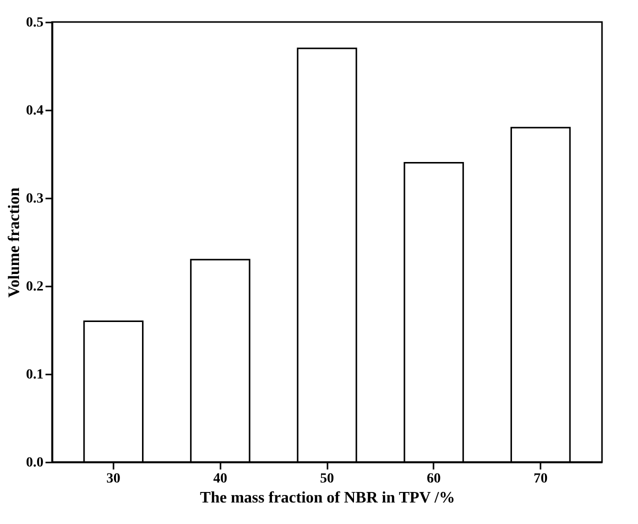  Describe the element at coordinates (327, 479) in the screenshot. I see `x-tick-label: 50` at that location.